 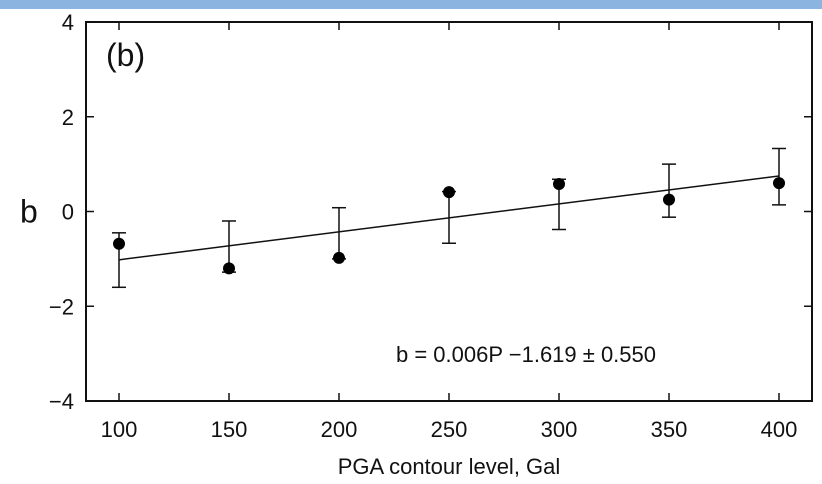 I want to click on y-tick-label: −4, so click(x=61, y=401).